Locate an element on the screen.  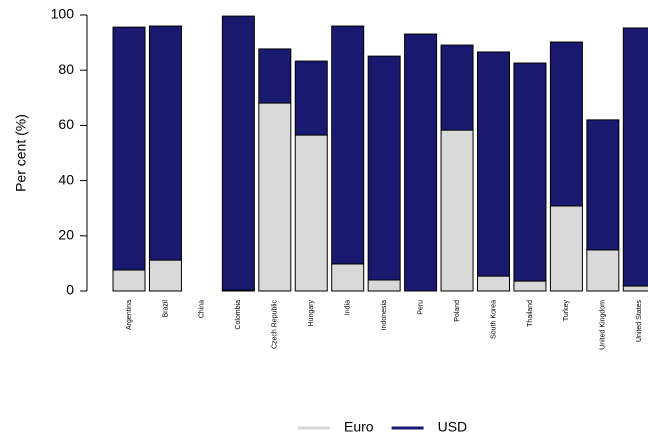
x-tick-label: Czech Republic is located at coordinates (275, 325).